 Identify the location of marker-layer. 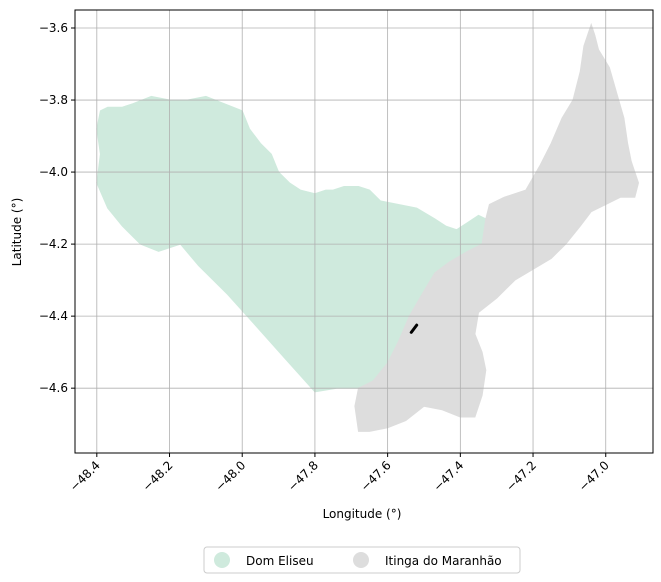
(414, 328).